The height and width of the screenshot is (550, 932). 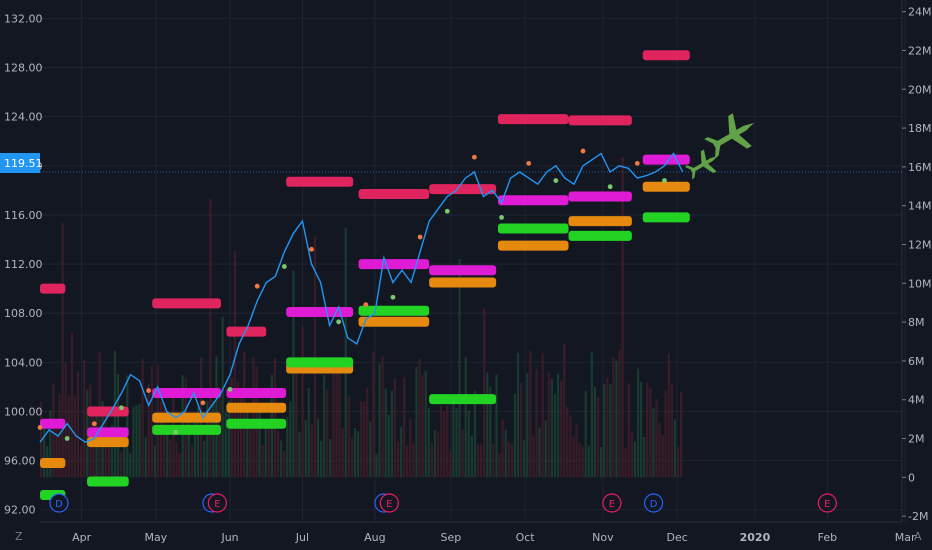 I want to click on right-tick-label: 0, so click(x=911, y=477).